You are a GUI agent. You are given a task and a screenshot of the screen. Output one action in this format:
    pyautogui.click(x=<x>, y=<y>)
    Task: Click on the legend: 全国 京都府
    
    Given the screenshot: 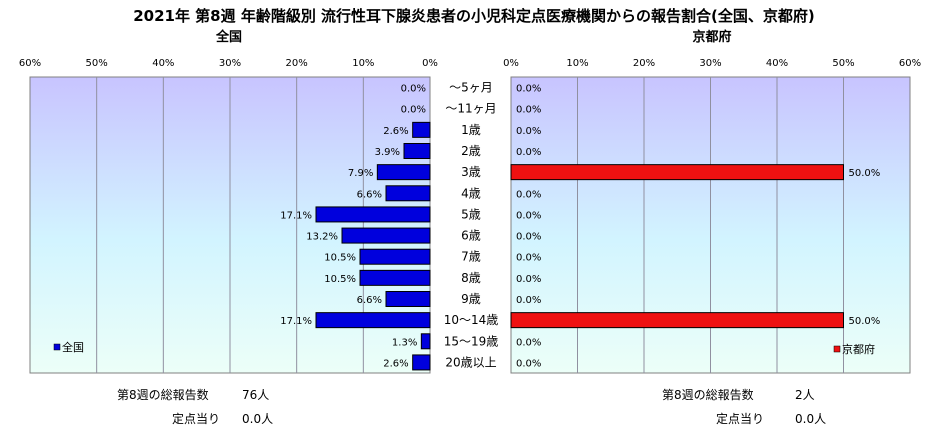 What is the action you would take?
    pyautogui.click(x=464, y=348)
    